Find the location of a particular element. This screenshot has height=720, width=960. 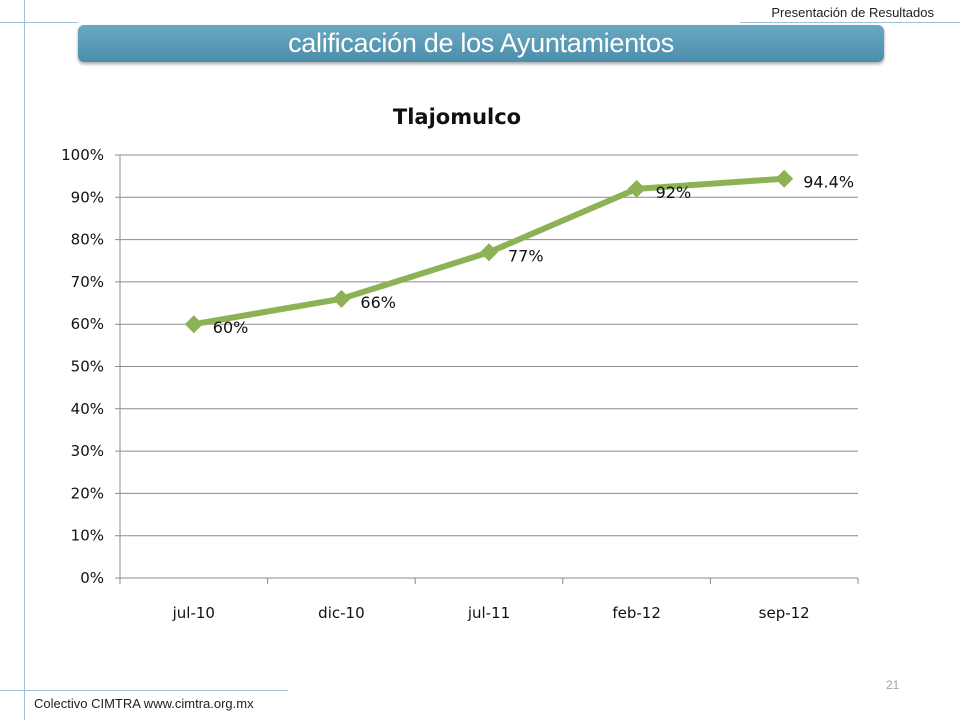

title-banner: calificación de los Ayuntamientos is located at coordinates (481, 43).